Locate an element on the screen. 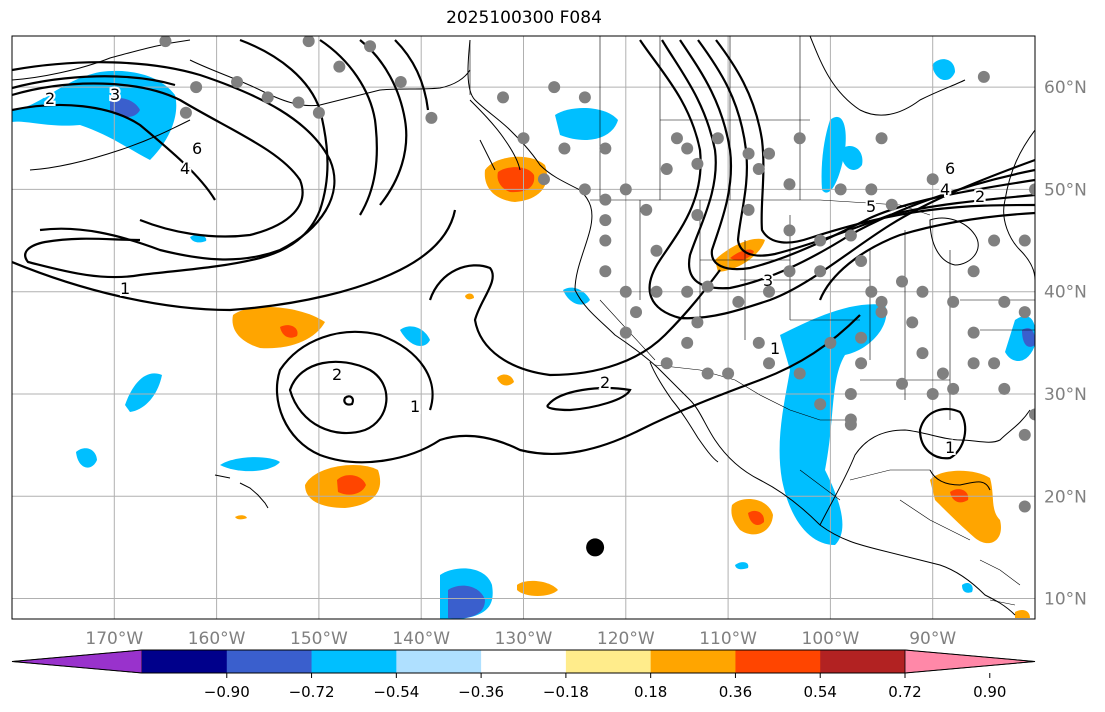 This screenshot has width=1105, height=712. colorbar-tick-label: 0.54 is located at coordinates (820, 692).